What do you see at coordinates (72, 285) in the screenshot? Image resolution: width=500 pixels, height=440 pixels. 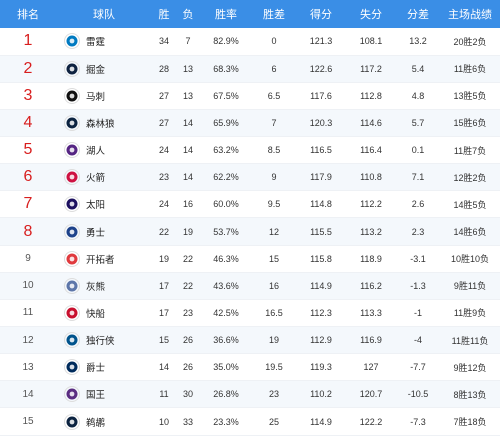 I see `grizzlies-logo-icon` at bounding box center [72, 285].